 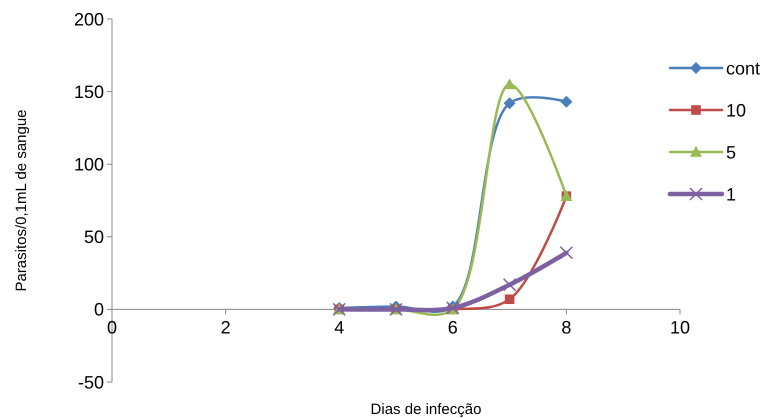 What do you see at coordinates (89, 164) in the screenshot?
I see `y-tick-label: 100` at bounding box center [89, 164].